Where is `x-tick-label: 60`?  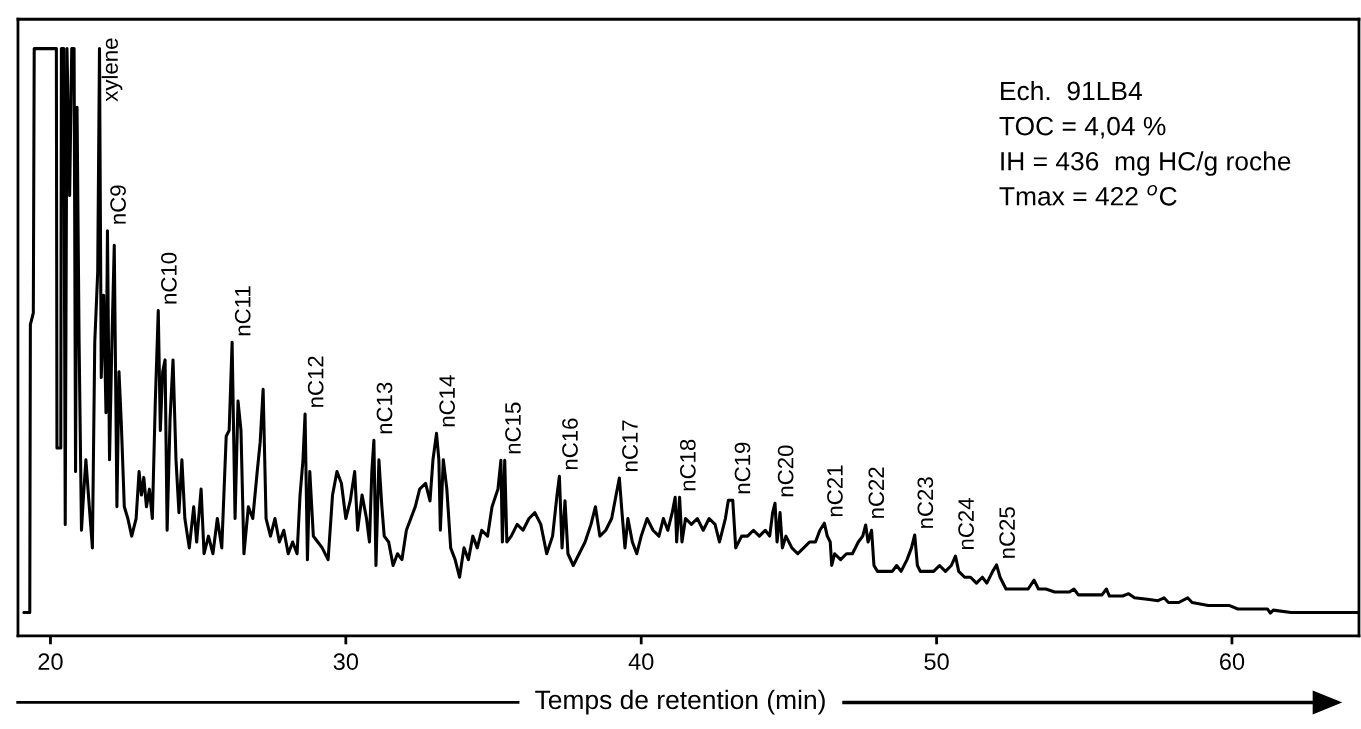 x-tick-label: 60 is located at coordinates (1232, 661).